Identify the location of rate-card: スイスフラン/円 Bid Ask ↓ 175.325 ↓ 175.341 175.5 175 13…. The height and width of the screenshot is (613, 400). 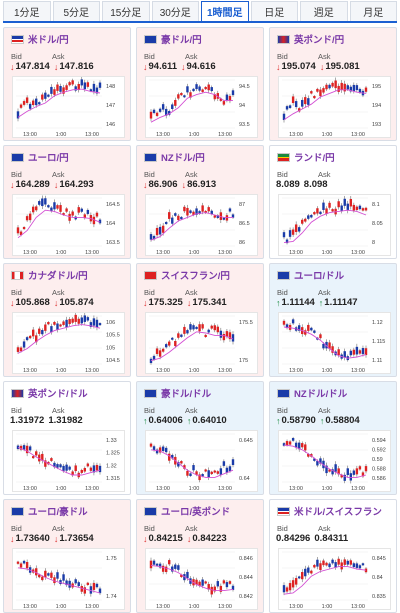
(200, 320).